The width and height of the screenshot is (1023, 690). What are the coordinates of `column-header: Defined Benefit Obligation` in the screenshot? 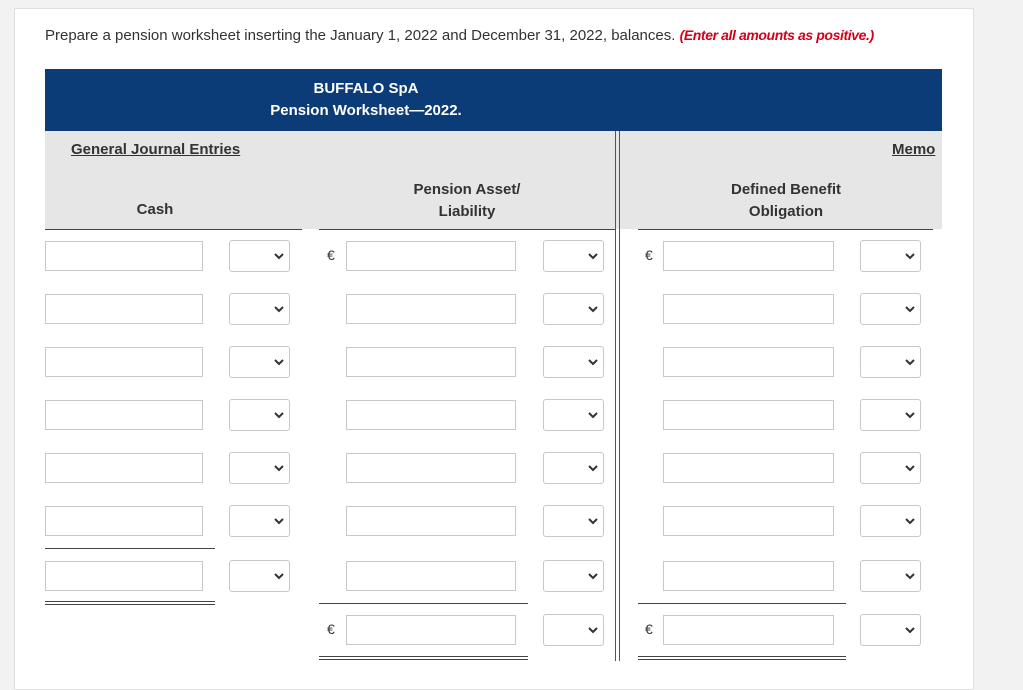 It's located at (785, 200).